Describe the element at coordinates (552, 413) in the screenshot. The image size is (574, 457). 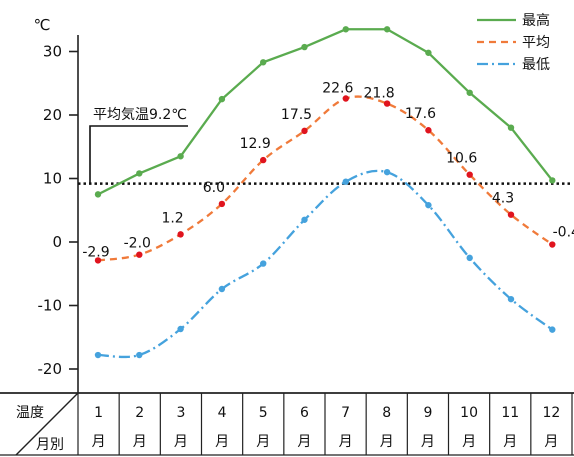
I see `month-number: 12` at that location.